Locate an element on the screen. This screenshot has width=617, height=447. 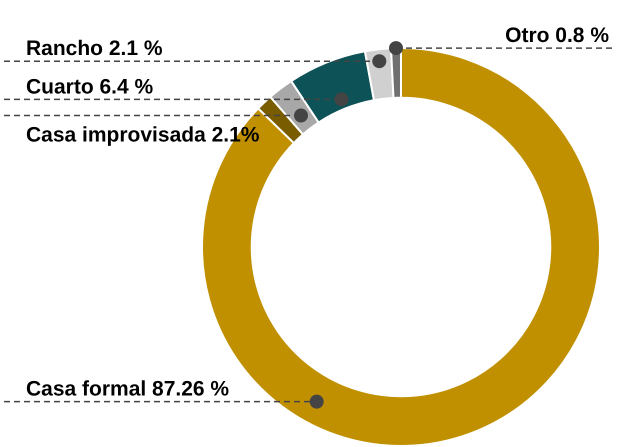
slice-label: Otro 0.8 % is located at coordinates (557, 36).